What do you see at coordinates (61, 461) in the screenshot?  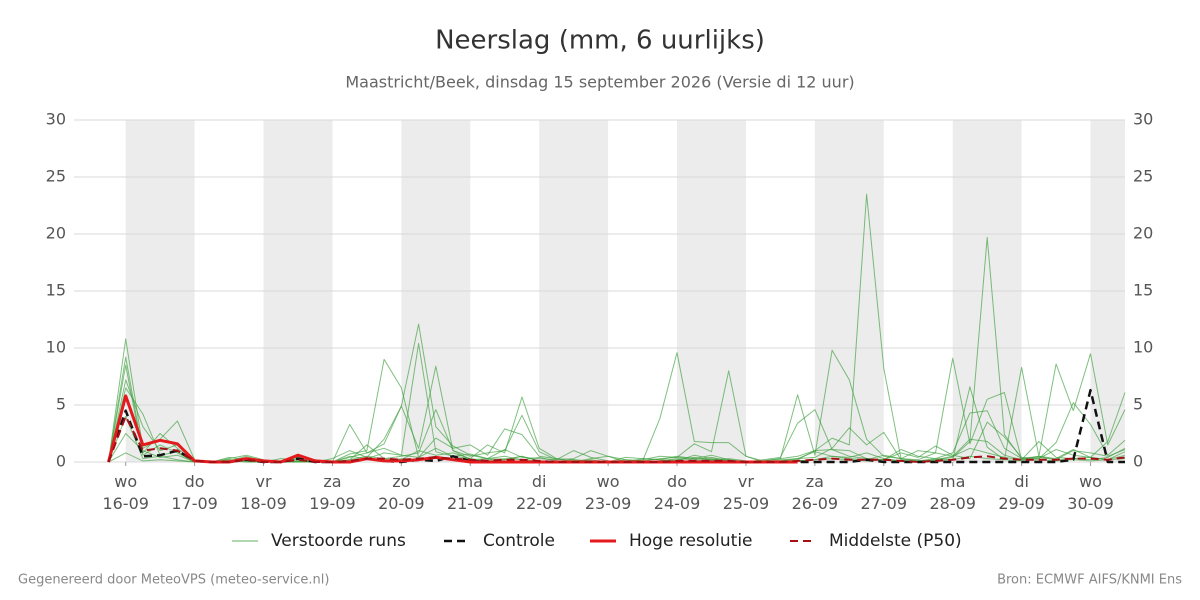 I see `y-tick-label: 0` at bounding box center [61, 461].